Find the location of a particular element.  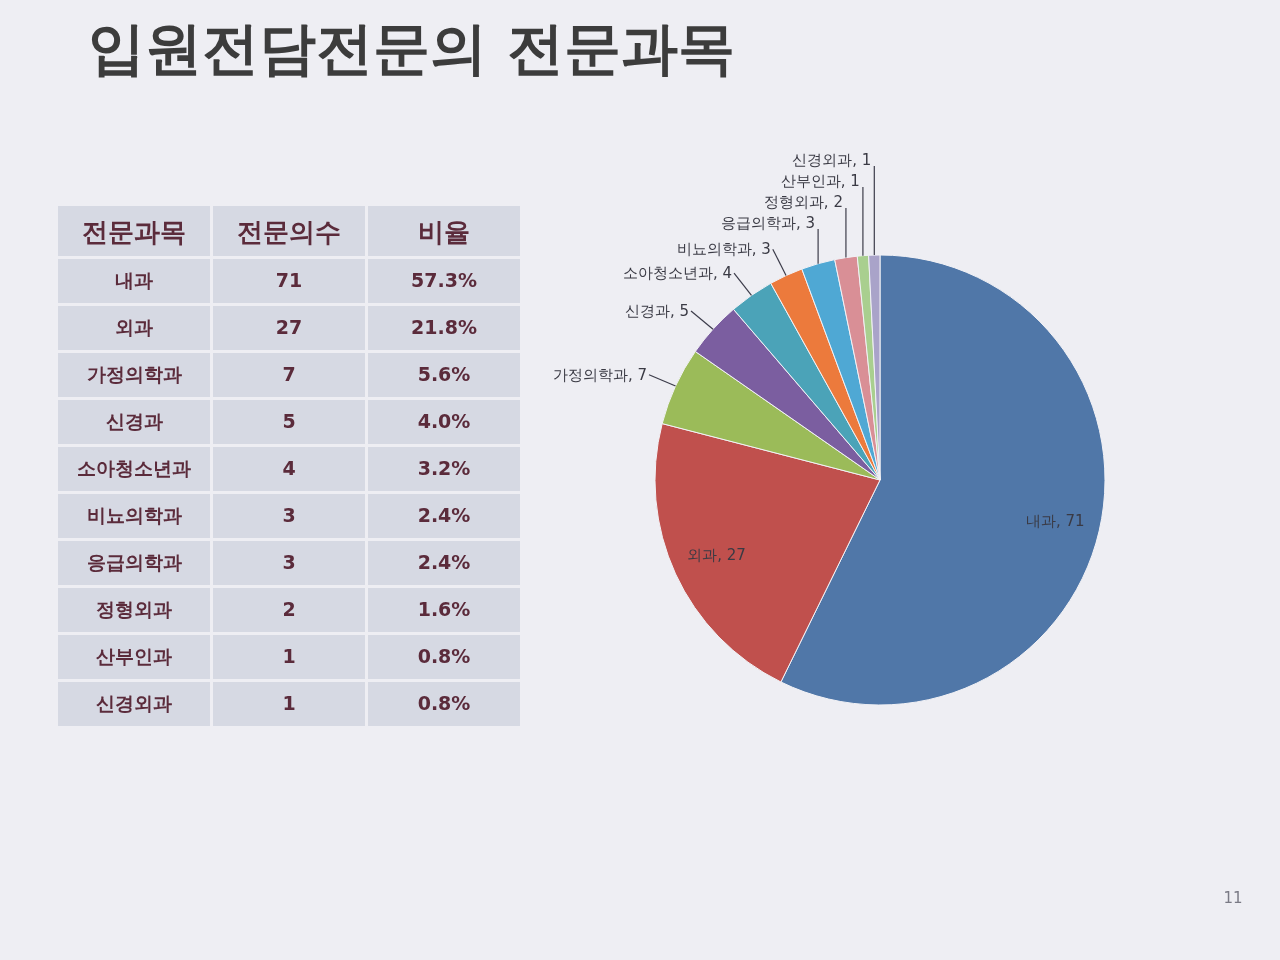

category-label: 신경외과 is located at coordinates (134, 703).